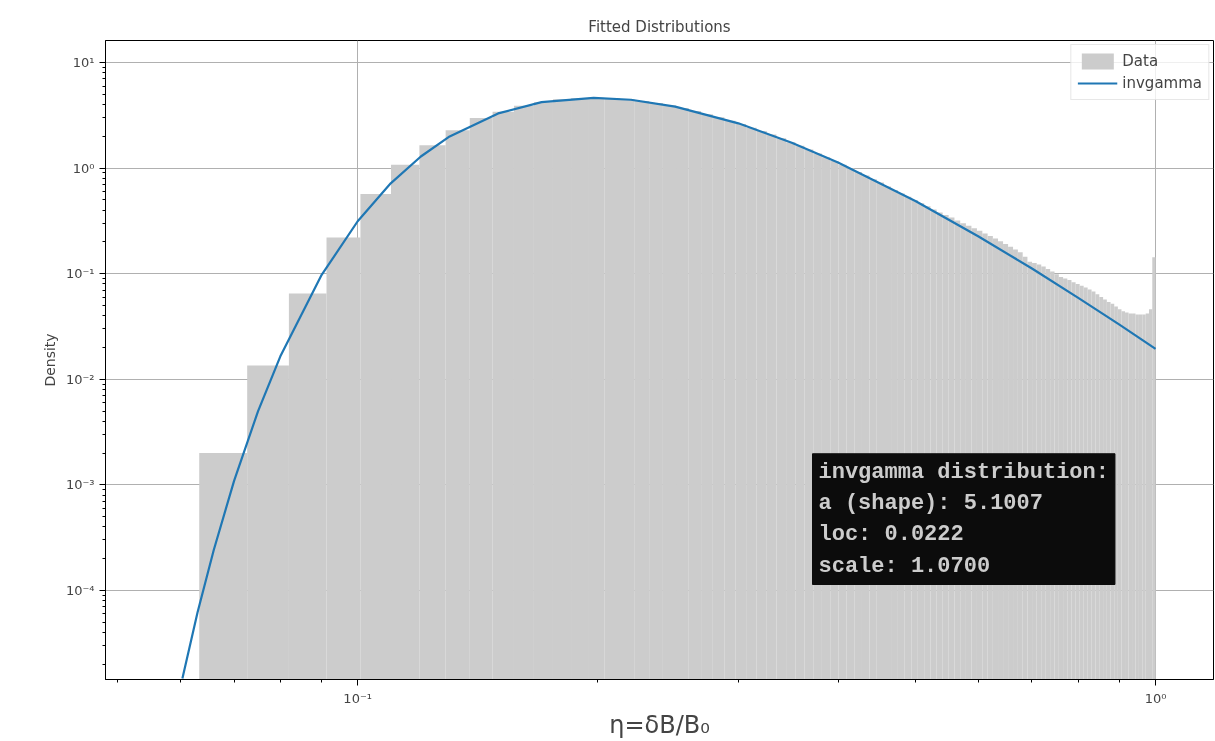  I want to click on y-tick-label: 10⁻², so click(80, 379).